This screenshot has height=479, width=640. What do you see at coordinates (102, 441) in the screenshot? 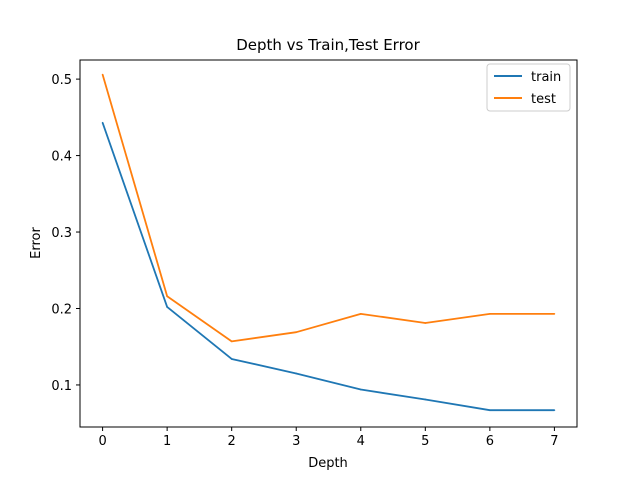
I see `x-tick-label: 0` at bounding box center [102, 441].